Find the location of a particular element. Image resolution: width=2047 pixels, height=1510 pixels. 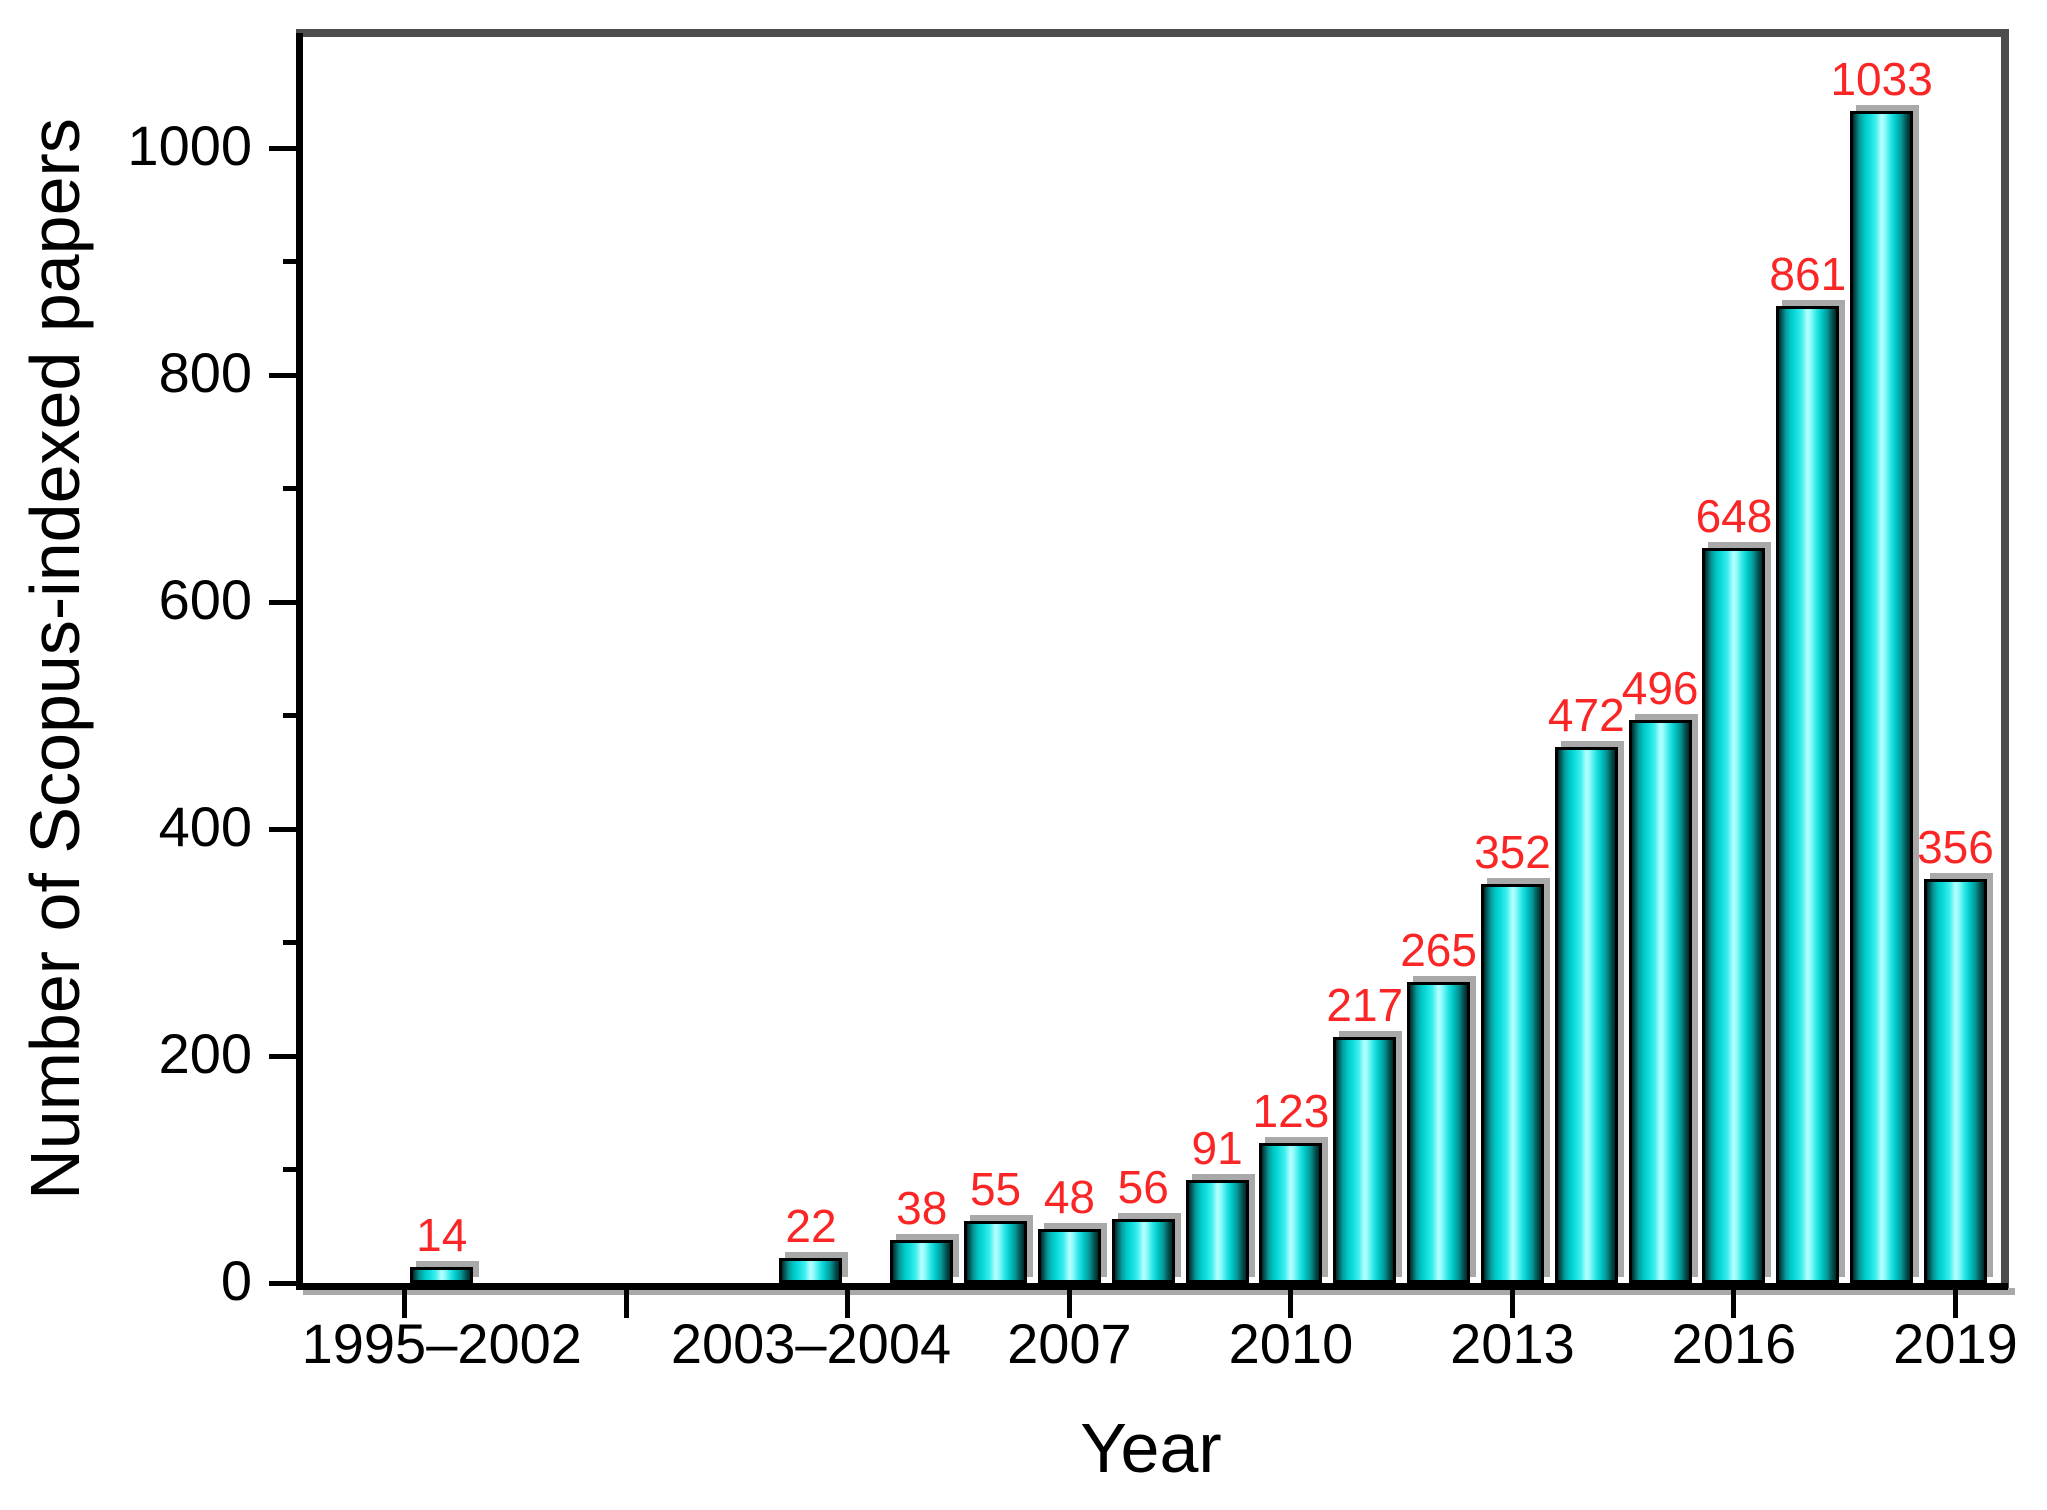

bar-2013 is located at coordinates (1512, 1083).